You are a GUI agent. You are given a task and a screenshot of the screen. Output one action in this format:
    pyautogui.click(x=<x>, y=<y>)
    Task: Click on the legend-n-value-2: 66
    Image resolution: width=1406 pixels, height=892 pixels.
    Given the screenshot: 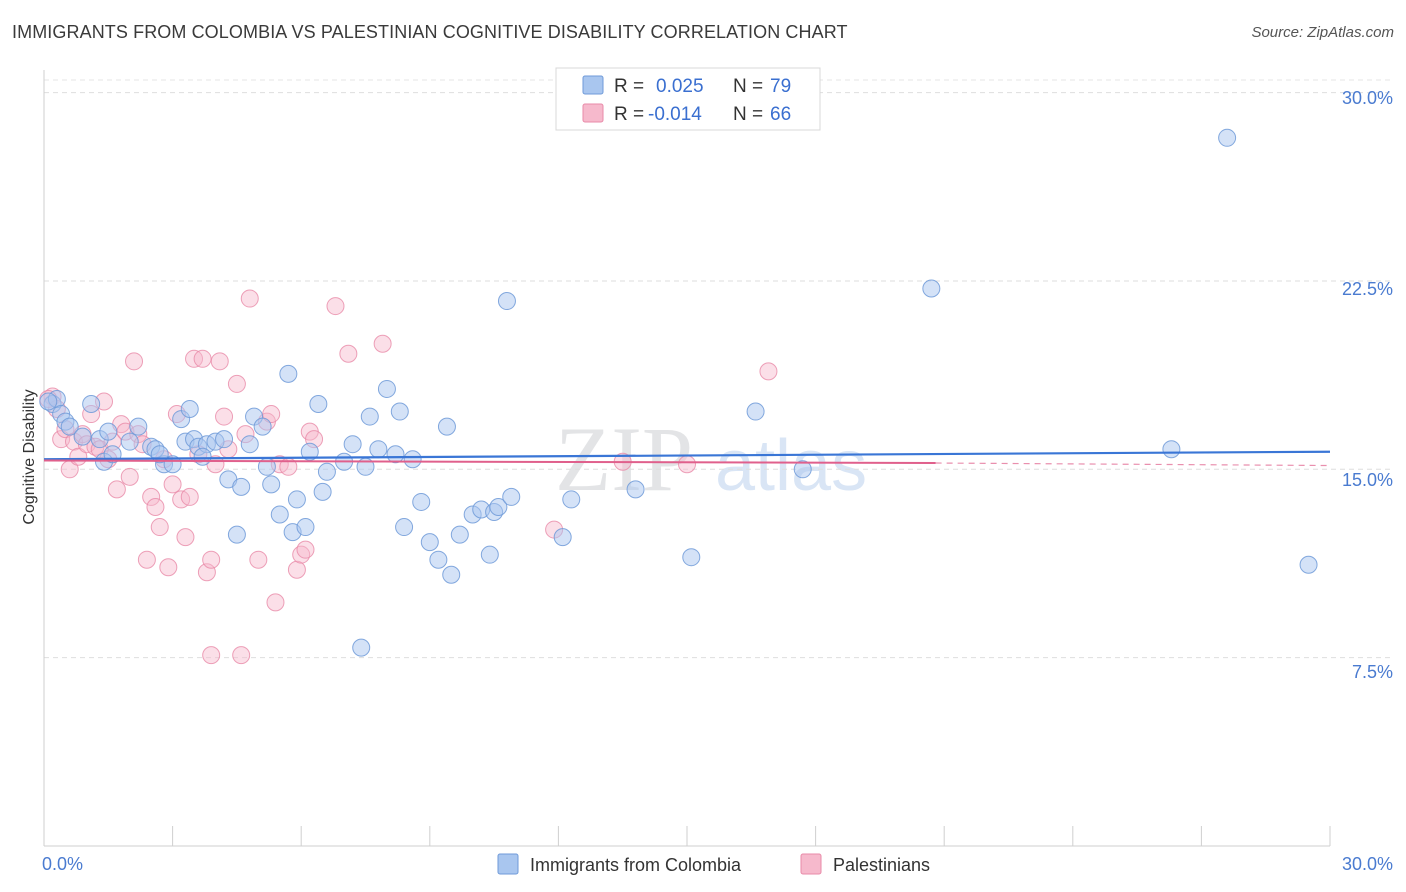 What is the action you would take?
    pyautogui.click(x=780, y=114)
    